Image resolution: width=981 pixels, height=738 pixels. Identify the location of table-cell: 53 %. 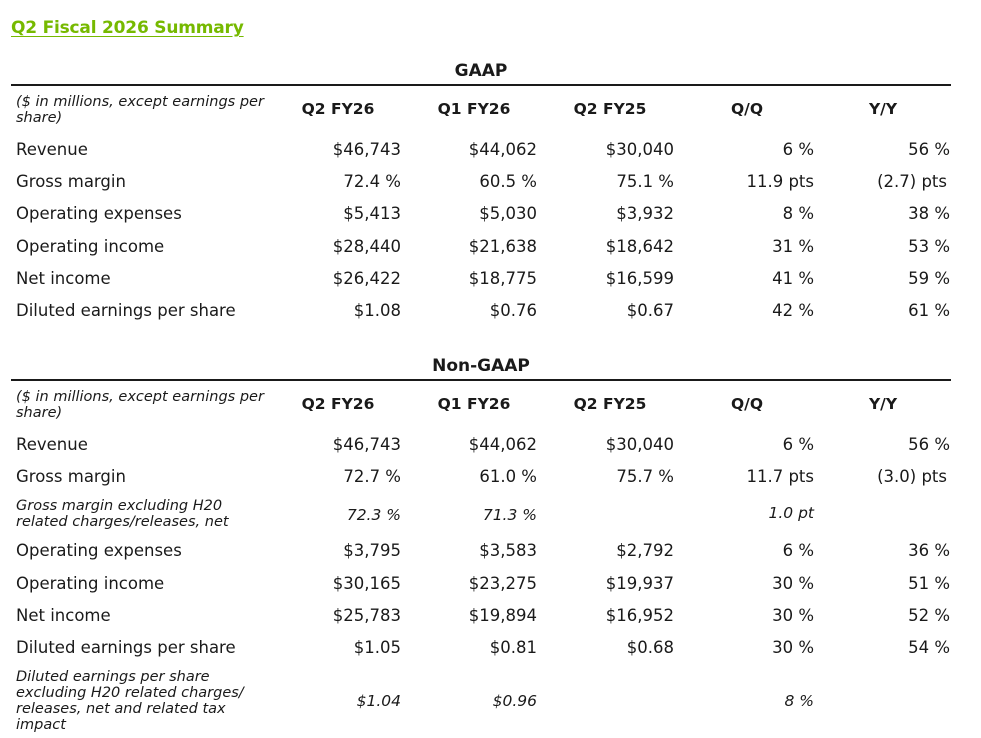
(929, 246).